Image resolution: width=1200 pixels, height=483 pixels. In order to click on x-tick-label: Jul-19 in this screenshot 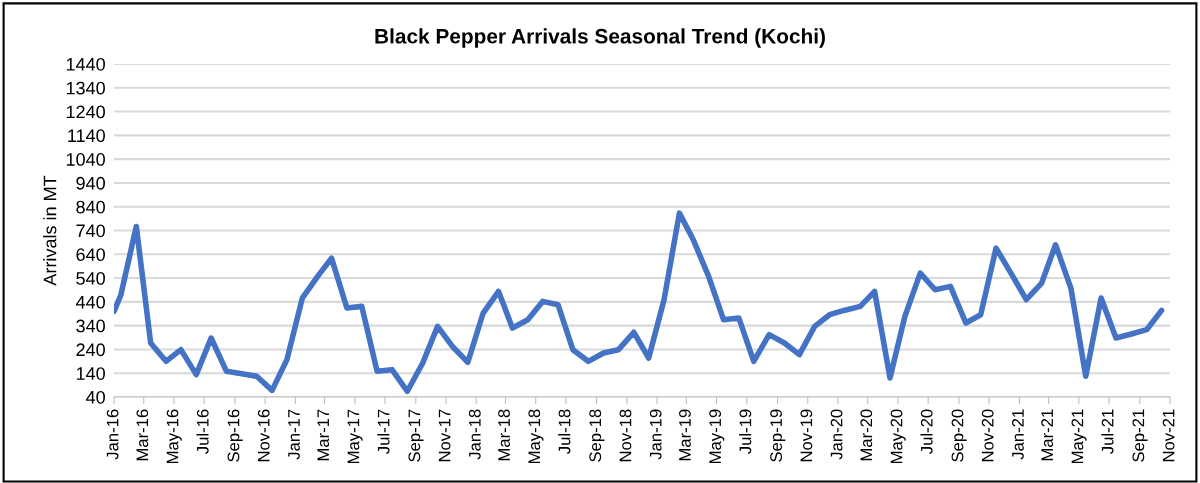, I will do `click(745, 431)`.